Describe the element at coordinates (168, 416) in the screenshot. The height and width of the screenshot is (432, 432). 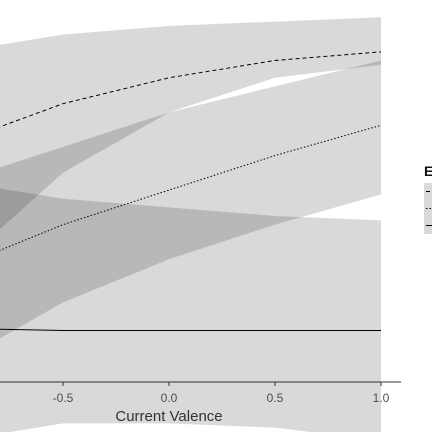
I see `x-axis-title: Current Valence` at that location.